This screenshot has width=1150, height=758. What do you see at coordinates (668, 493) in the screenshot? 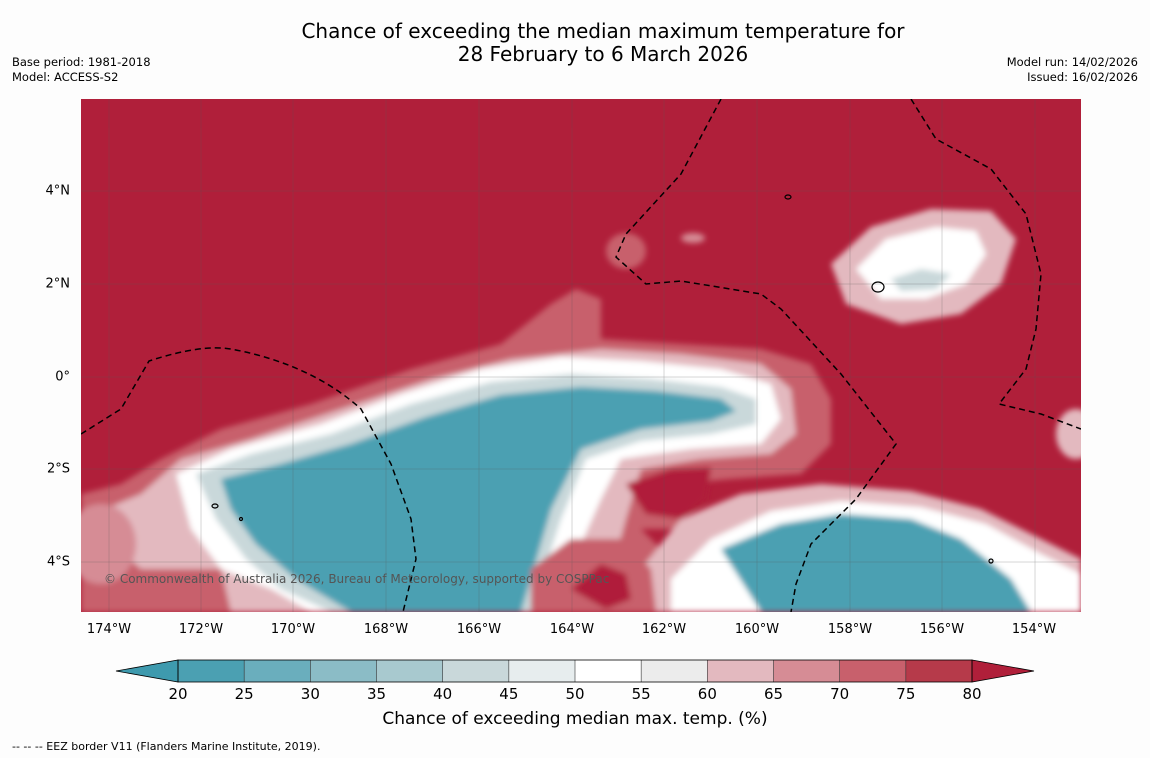
I see `warm-patch-center` at bounding box center [668, 493].